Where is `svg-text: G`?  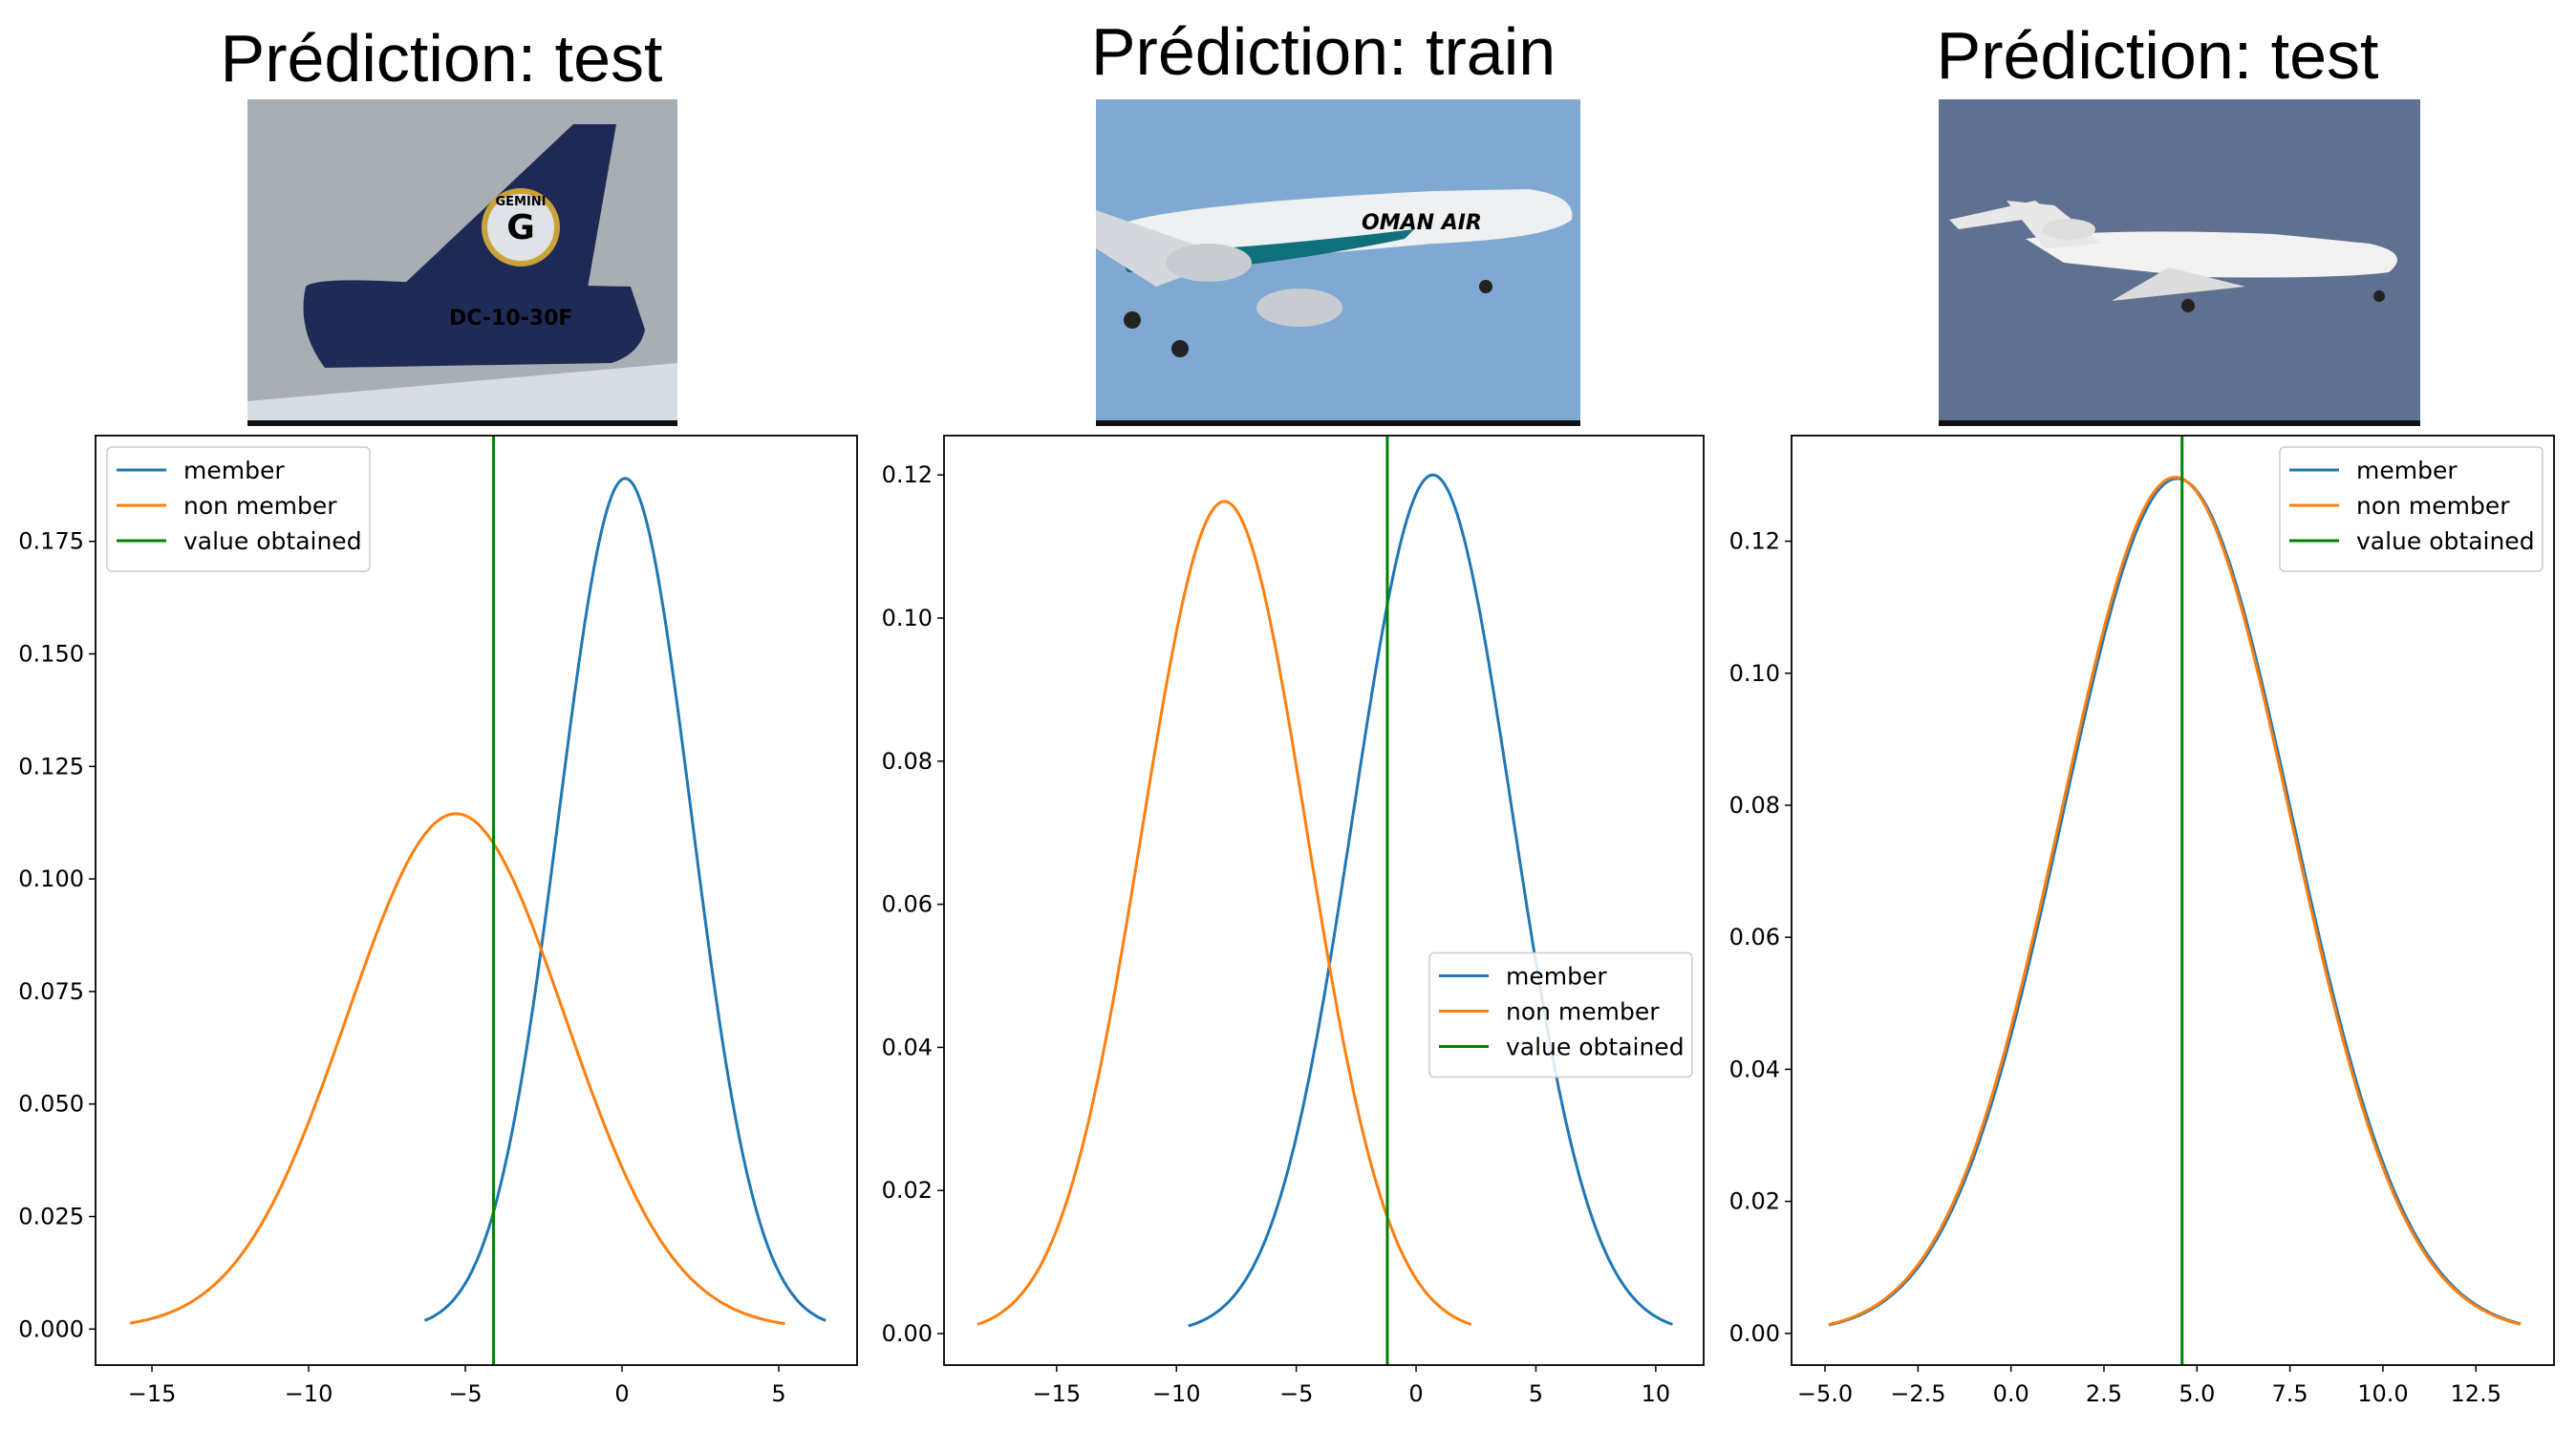 svg-text: G is located at coordinates (520, 227).